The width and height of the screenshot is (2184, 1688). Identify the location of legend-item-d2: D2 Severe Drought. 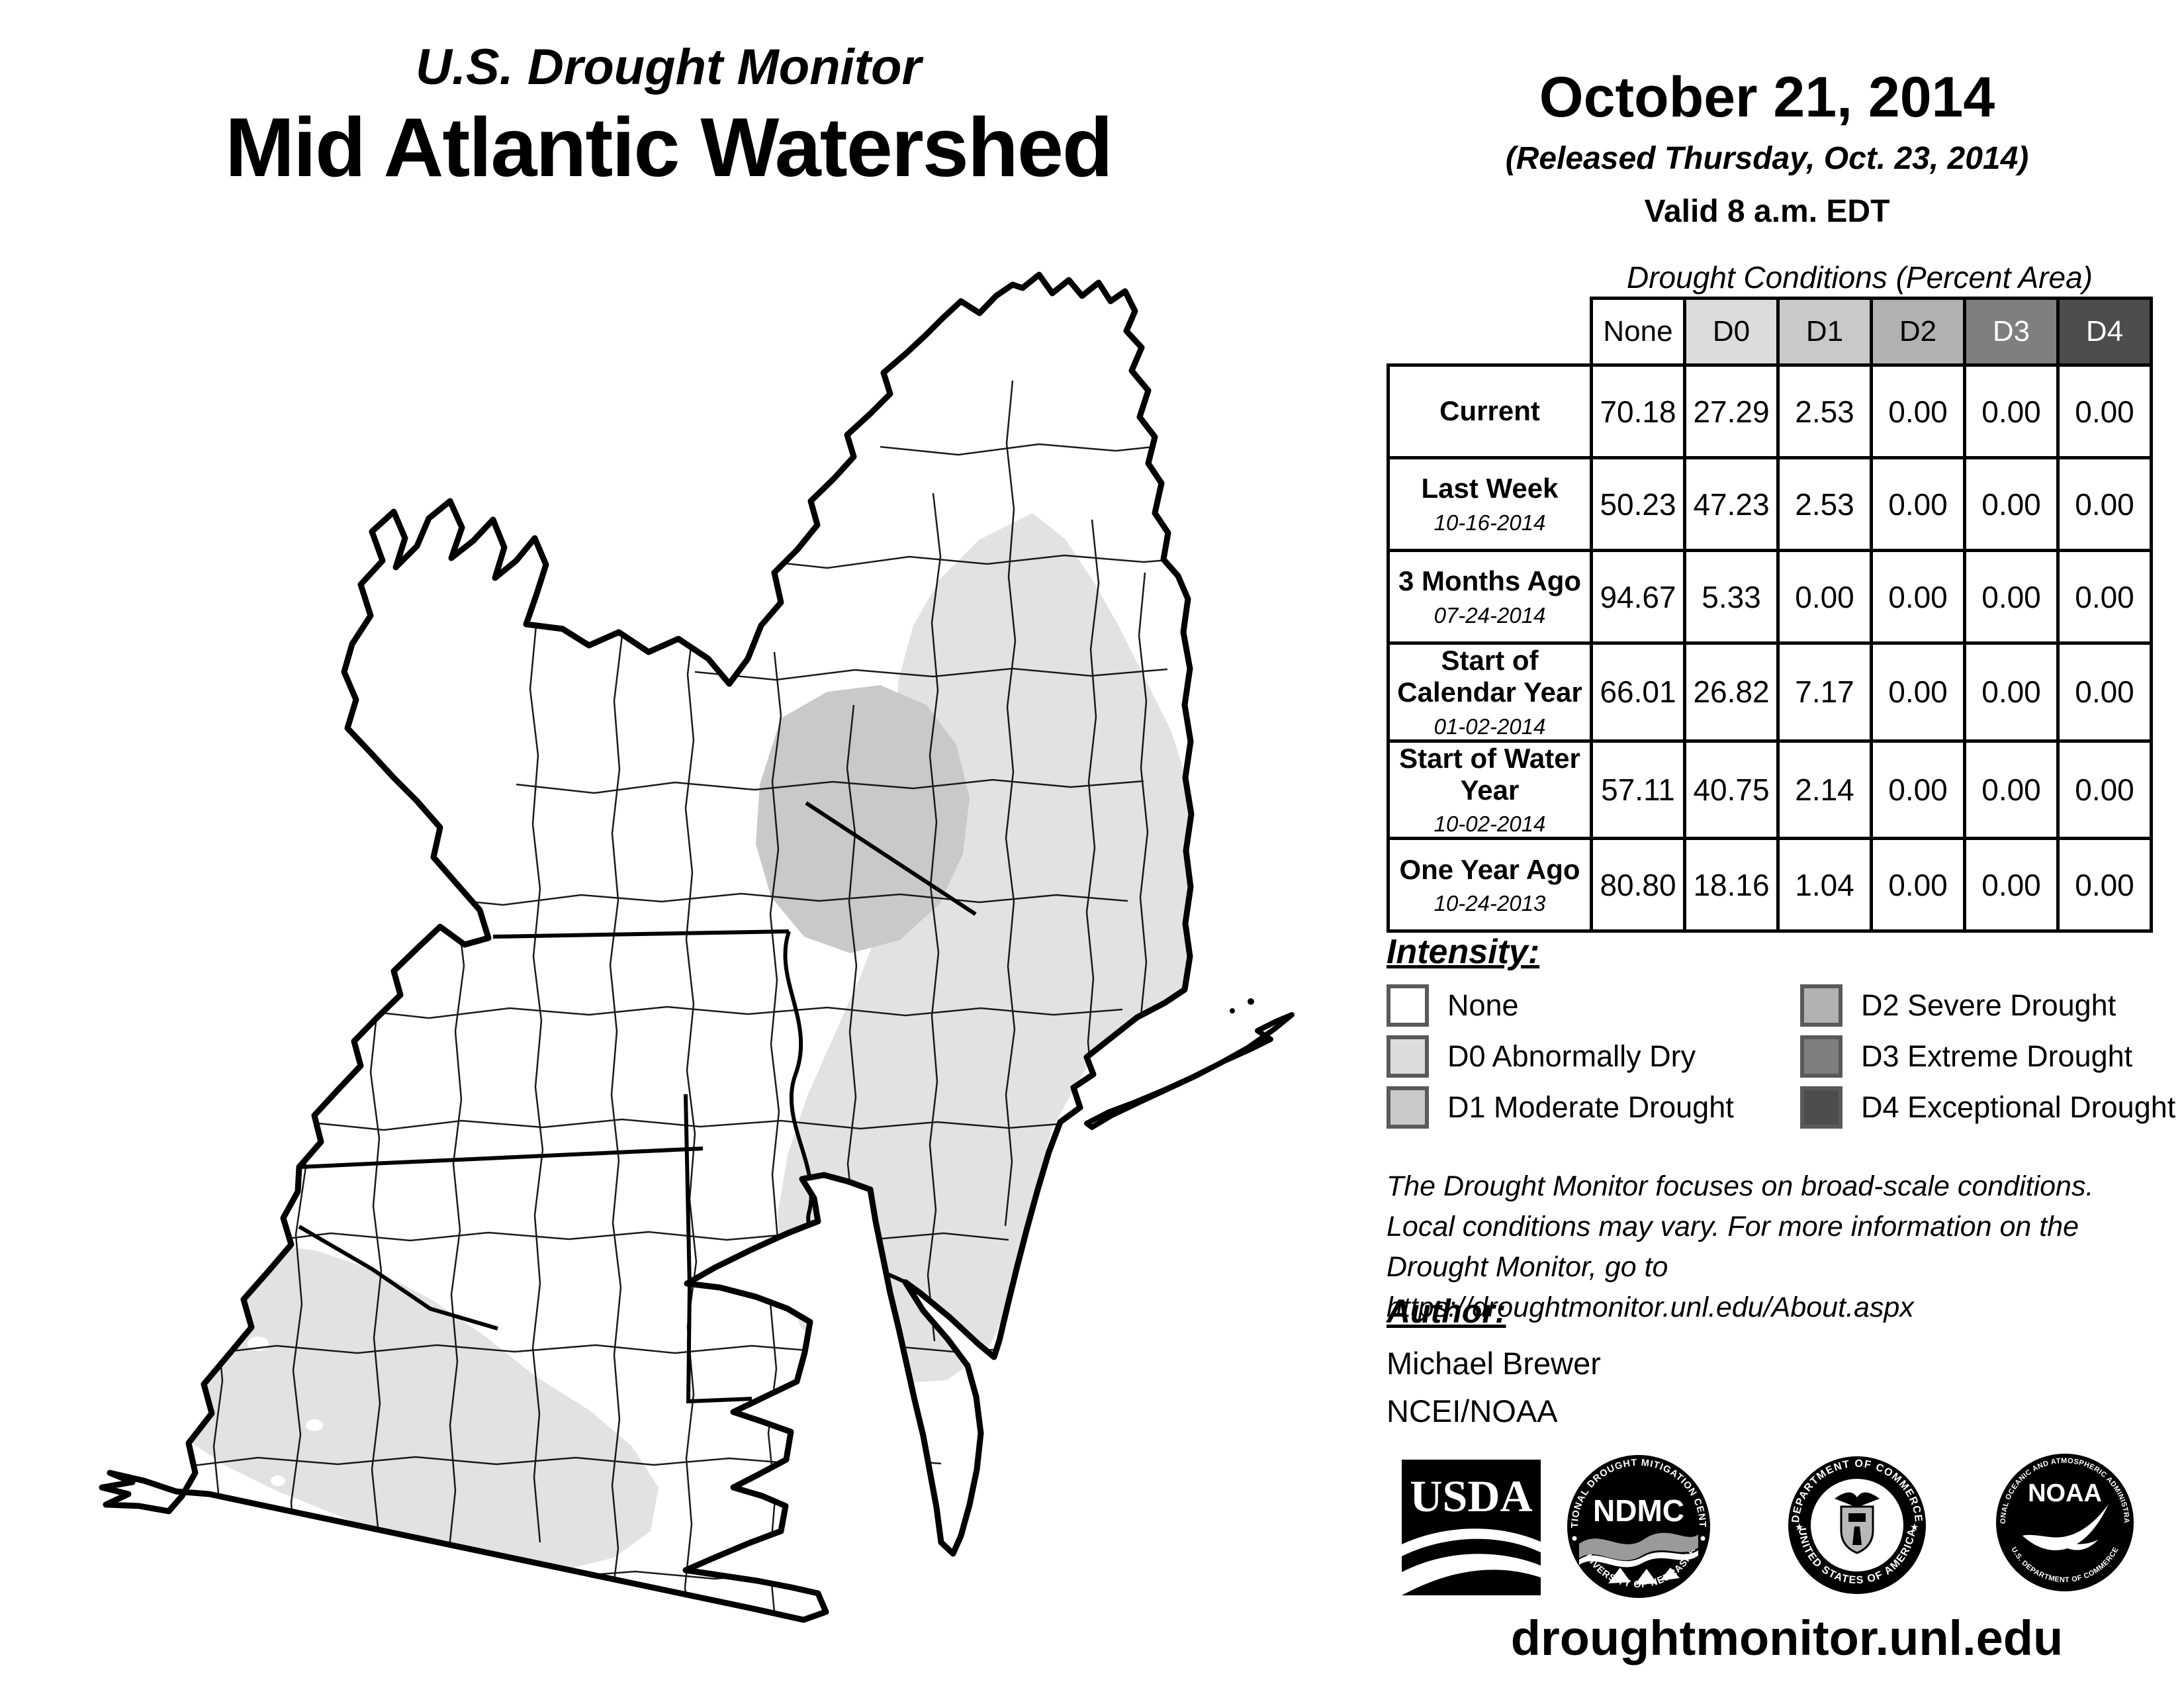
(1958, 1005).